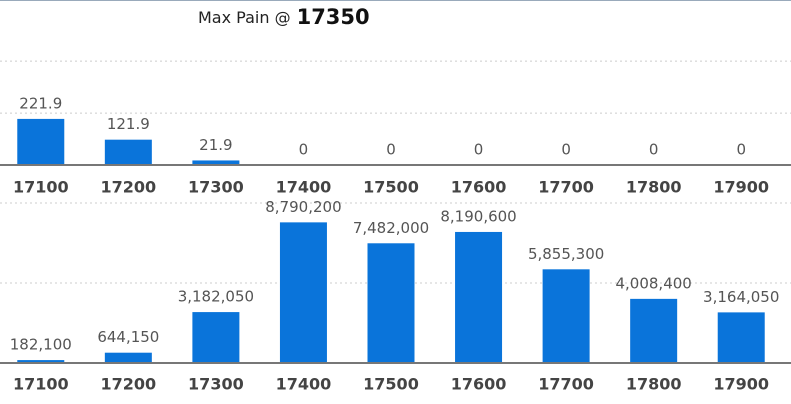 The height and width of the screenshot is (404, 791). Describe the element at coordinates (40, 103) in the screenshot. I see `value-label: 221.9` at that location.